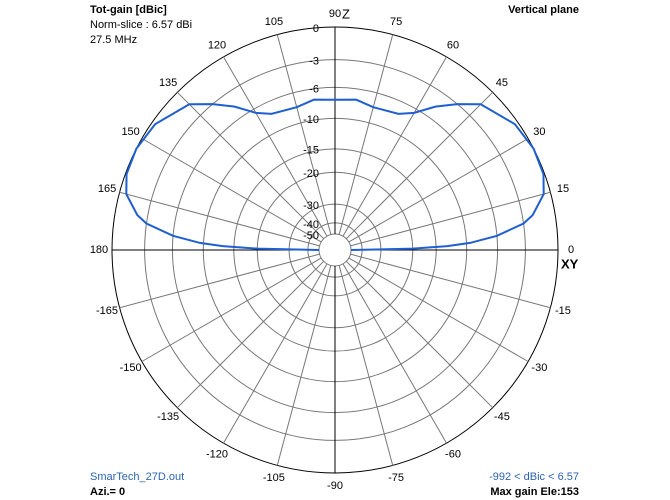  What do you see at coordinates (396, 22) in the screenshot?
I see `theta-tick-label: 75` at bounding box center [396, 22].